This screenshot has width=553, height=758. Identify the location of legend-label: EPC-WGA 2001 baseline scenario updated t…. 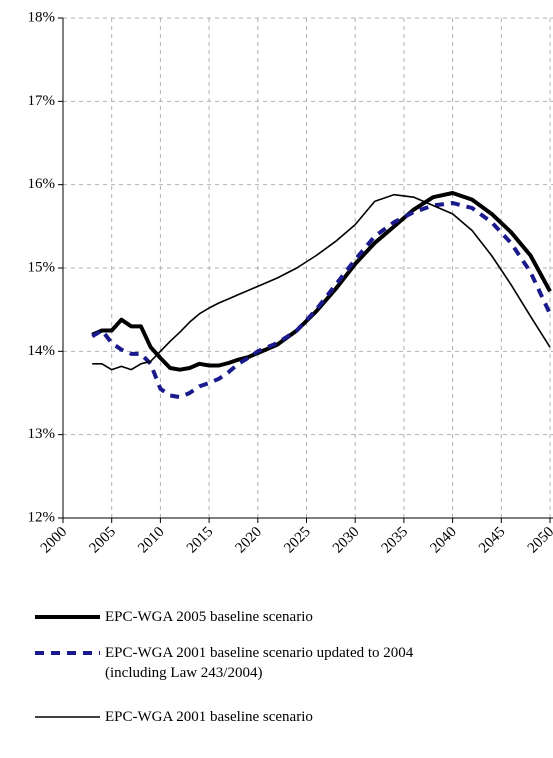
(259, 663).